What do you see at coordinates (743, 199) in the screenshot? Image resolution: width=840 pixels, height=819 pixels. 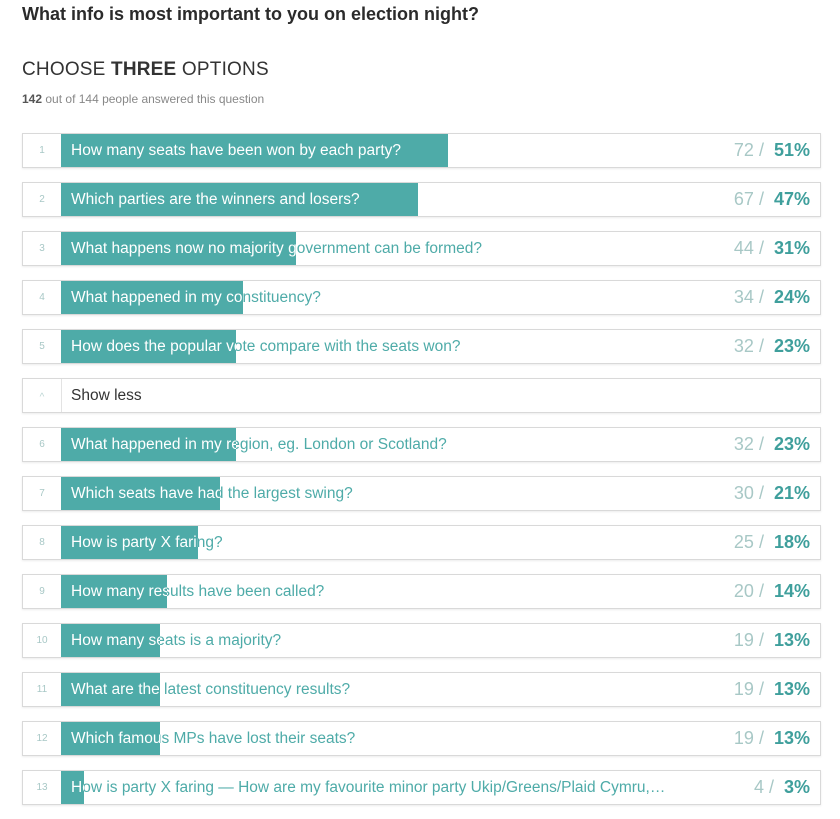 I see `result-votes: 67` at bounding box center [743, 199].